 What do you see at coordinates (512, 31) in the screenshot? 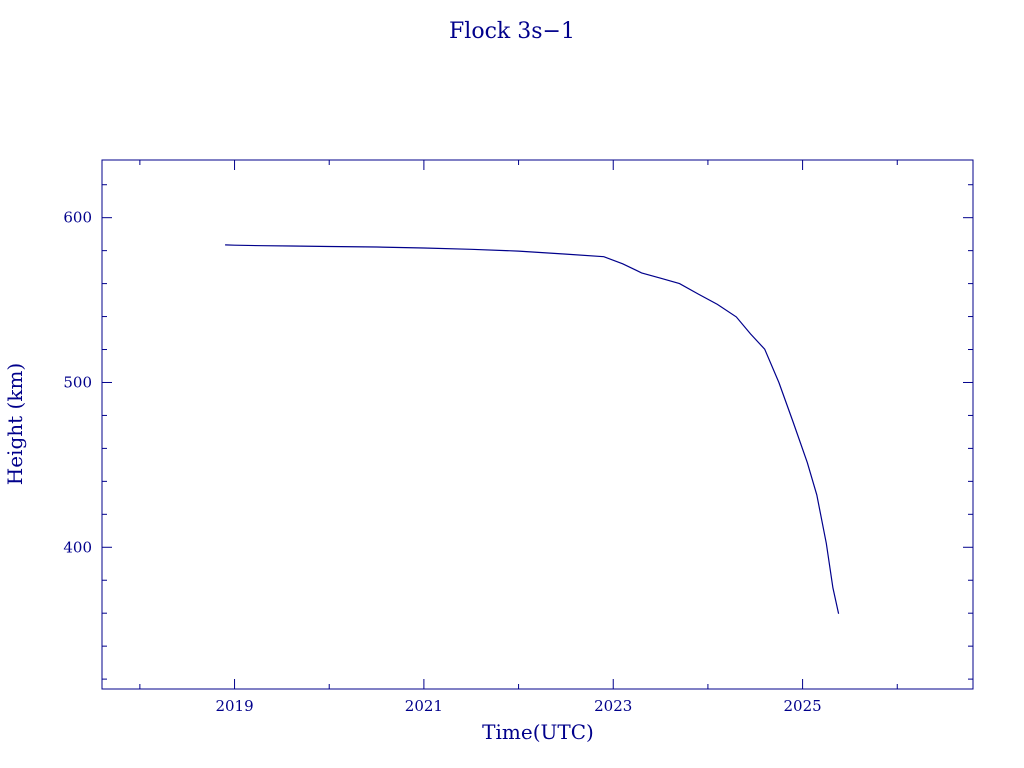
I see `chart-title: Flock 3s−1` at bounding box center [512, 31].